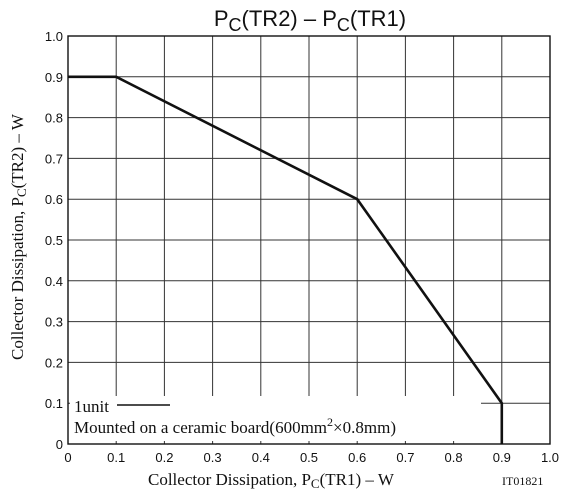 The height and width of the screenshot is (495, 572). Describe the element at coordinates (261, 457) in the screenshot. I see `x-tick-label: 0.4` at that location.